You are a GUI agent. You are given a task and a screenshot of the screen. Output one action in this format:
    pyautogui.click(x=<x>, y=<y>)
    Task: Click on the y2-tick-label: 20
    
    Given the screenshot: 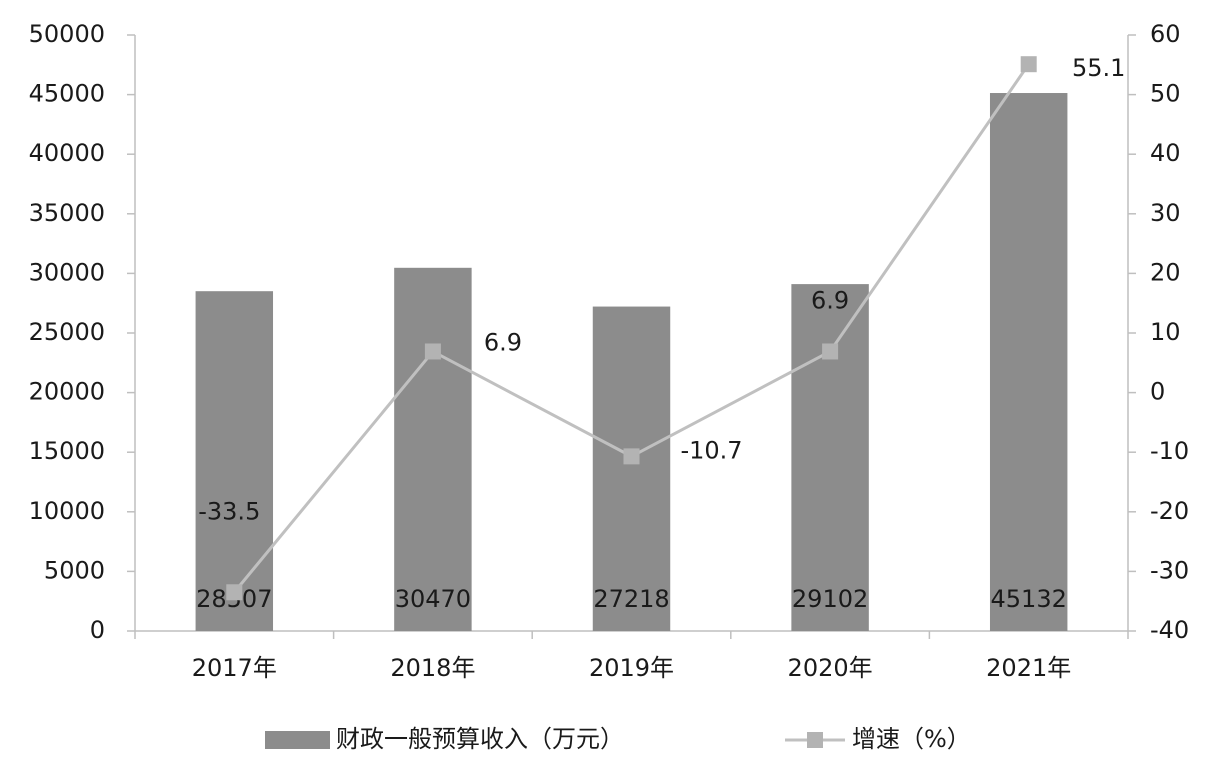 What is the action you would take?
    pyautogui.click(x=1165, y=272)
    